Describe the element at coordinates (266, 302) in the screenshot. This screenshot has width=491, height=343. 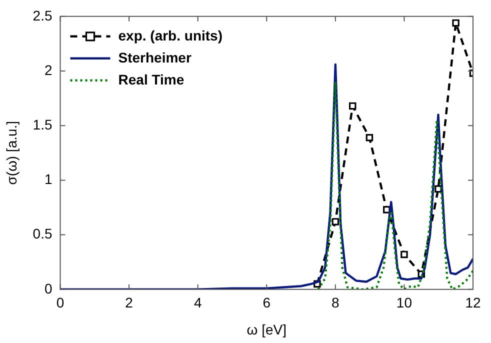
I see `x-tick-label: 6` at that location.